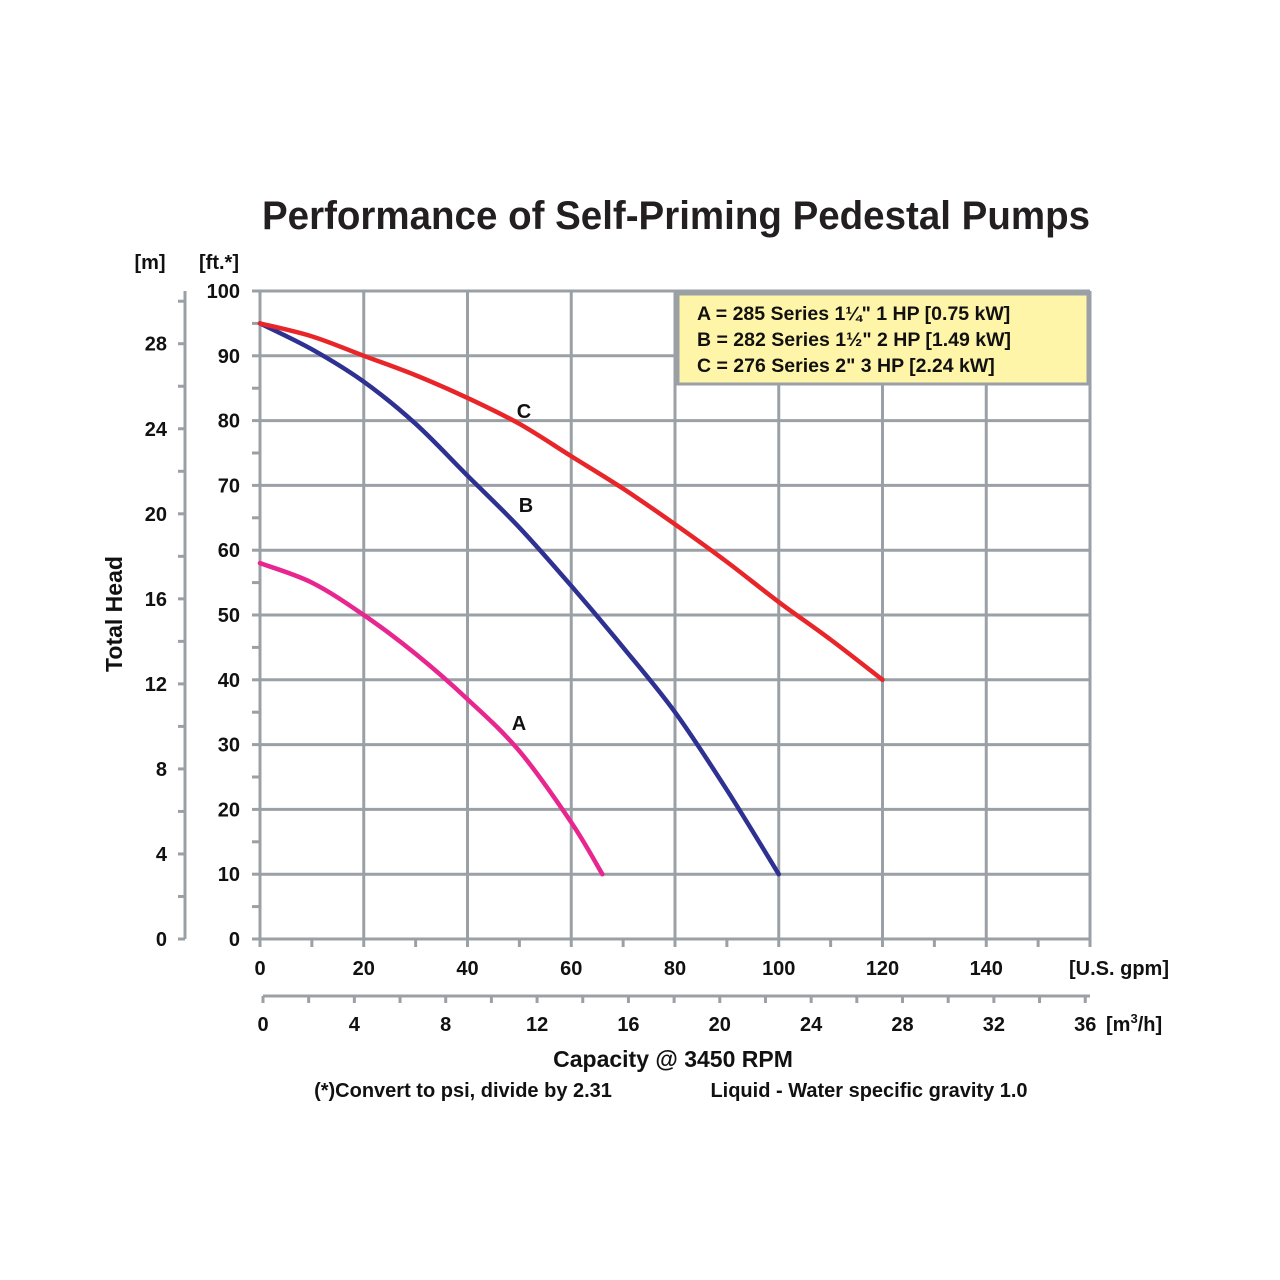 The height and width of the screenshot is (1280, 1280). I want to click on ft-tick-label: 80, so click(229, 422).